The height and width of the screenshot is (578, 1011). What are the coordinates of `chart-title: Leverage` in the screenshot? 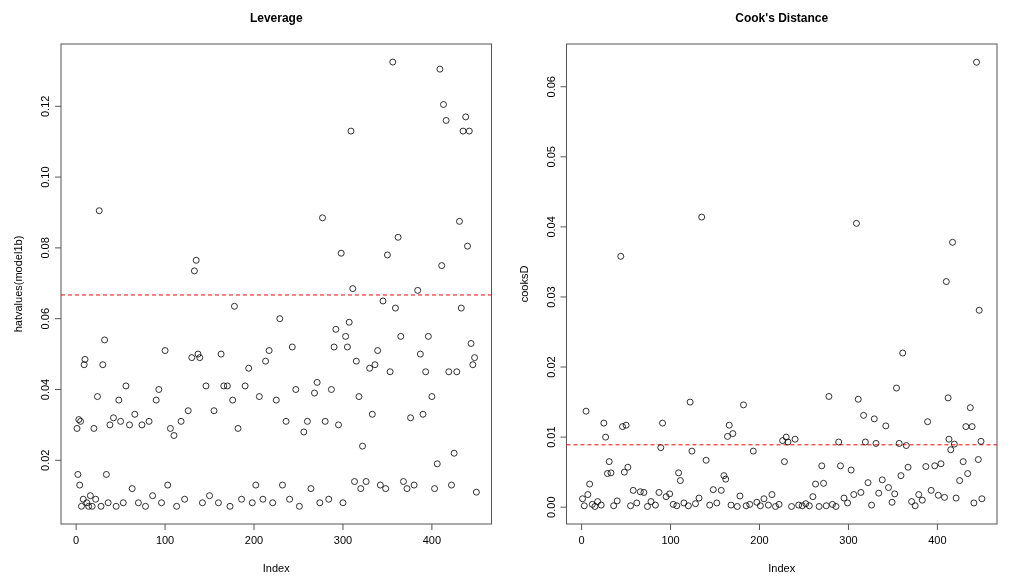 It's located at (276, 18).